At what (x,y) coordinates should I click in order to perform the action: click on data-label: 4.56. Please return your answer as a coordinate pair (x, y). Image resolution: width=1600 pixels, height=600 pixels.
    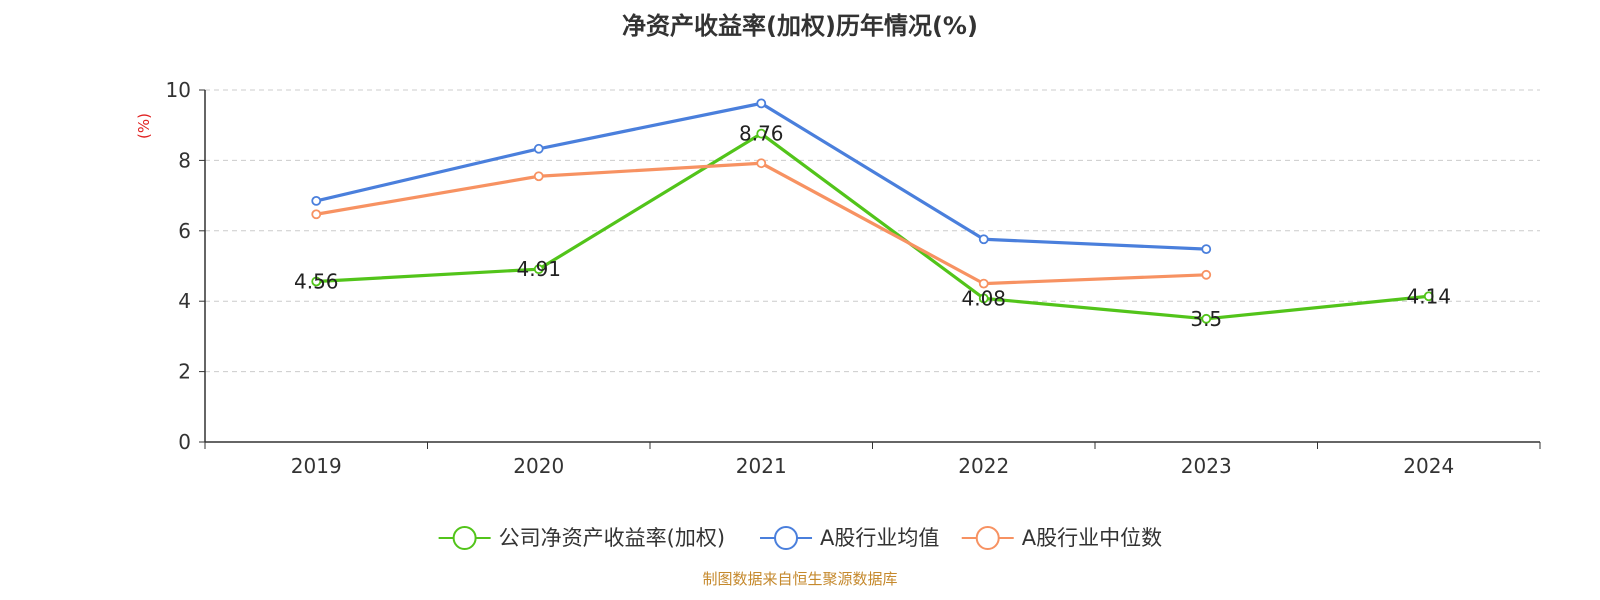
    Looking at the image, I should click on (316, 281).